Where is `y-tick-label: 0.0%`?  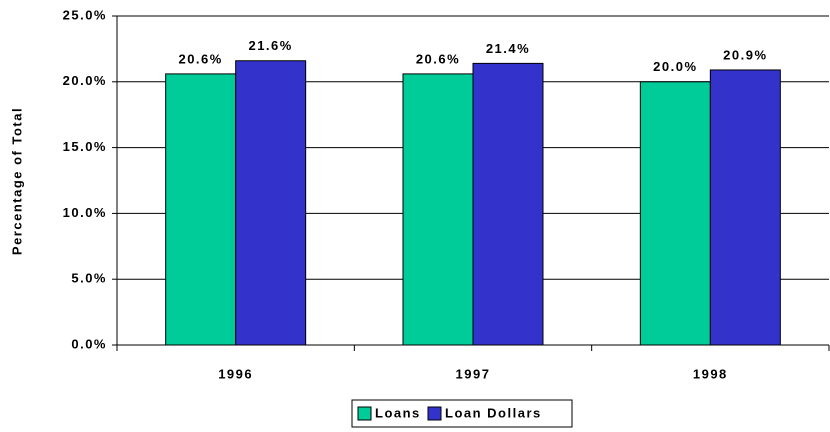
y-tick-label: 0.0% is located at coordinates (89, 343).